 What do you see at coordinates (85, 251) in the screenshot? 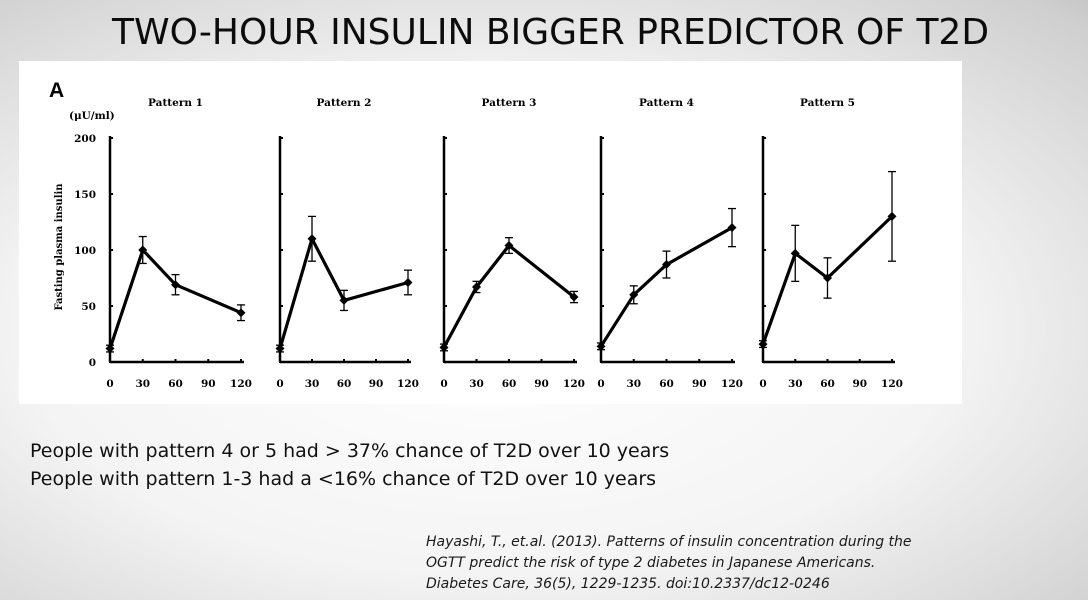
I see `y-tick-label: 100` at bounding box center [85, 251].